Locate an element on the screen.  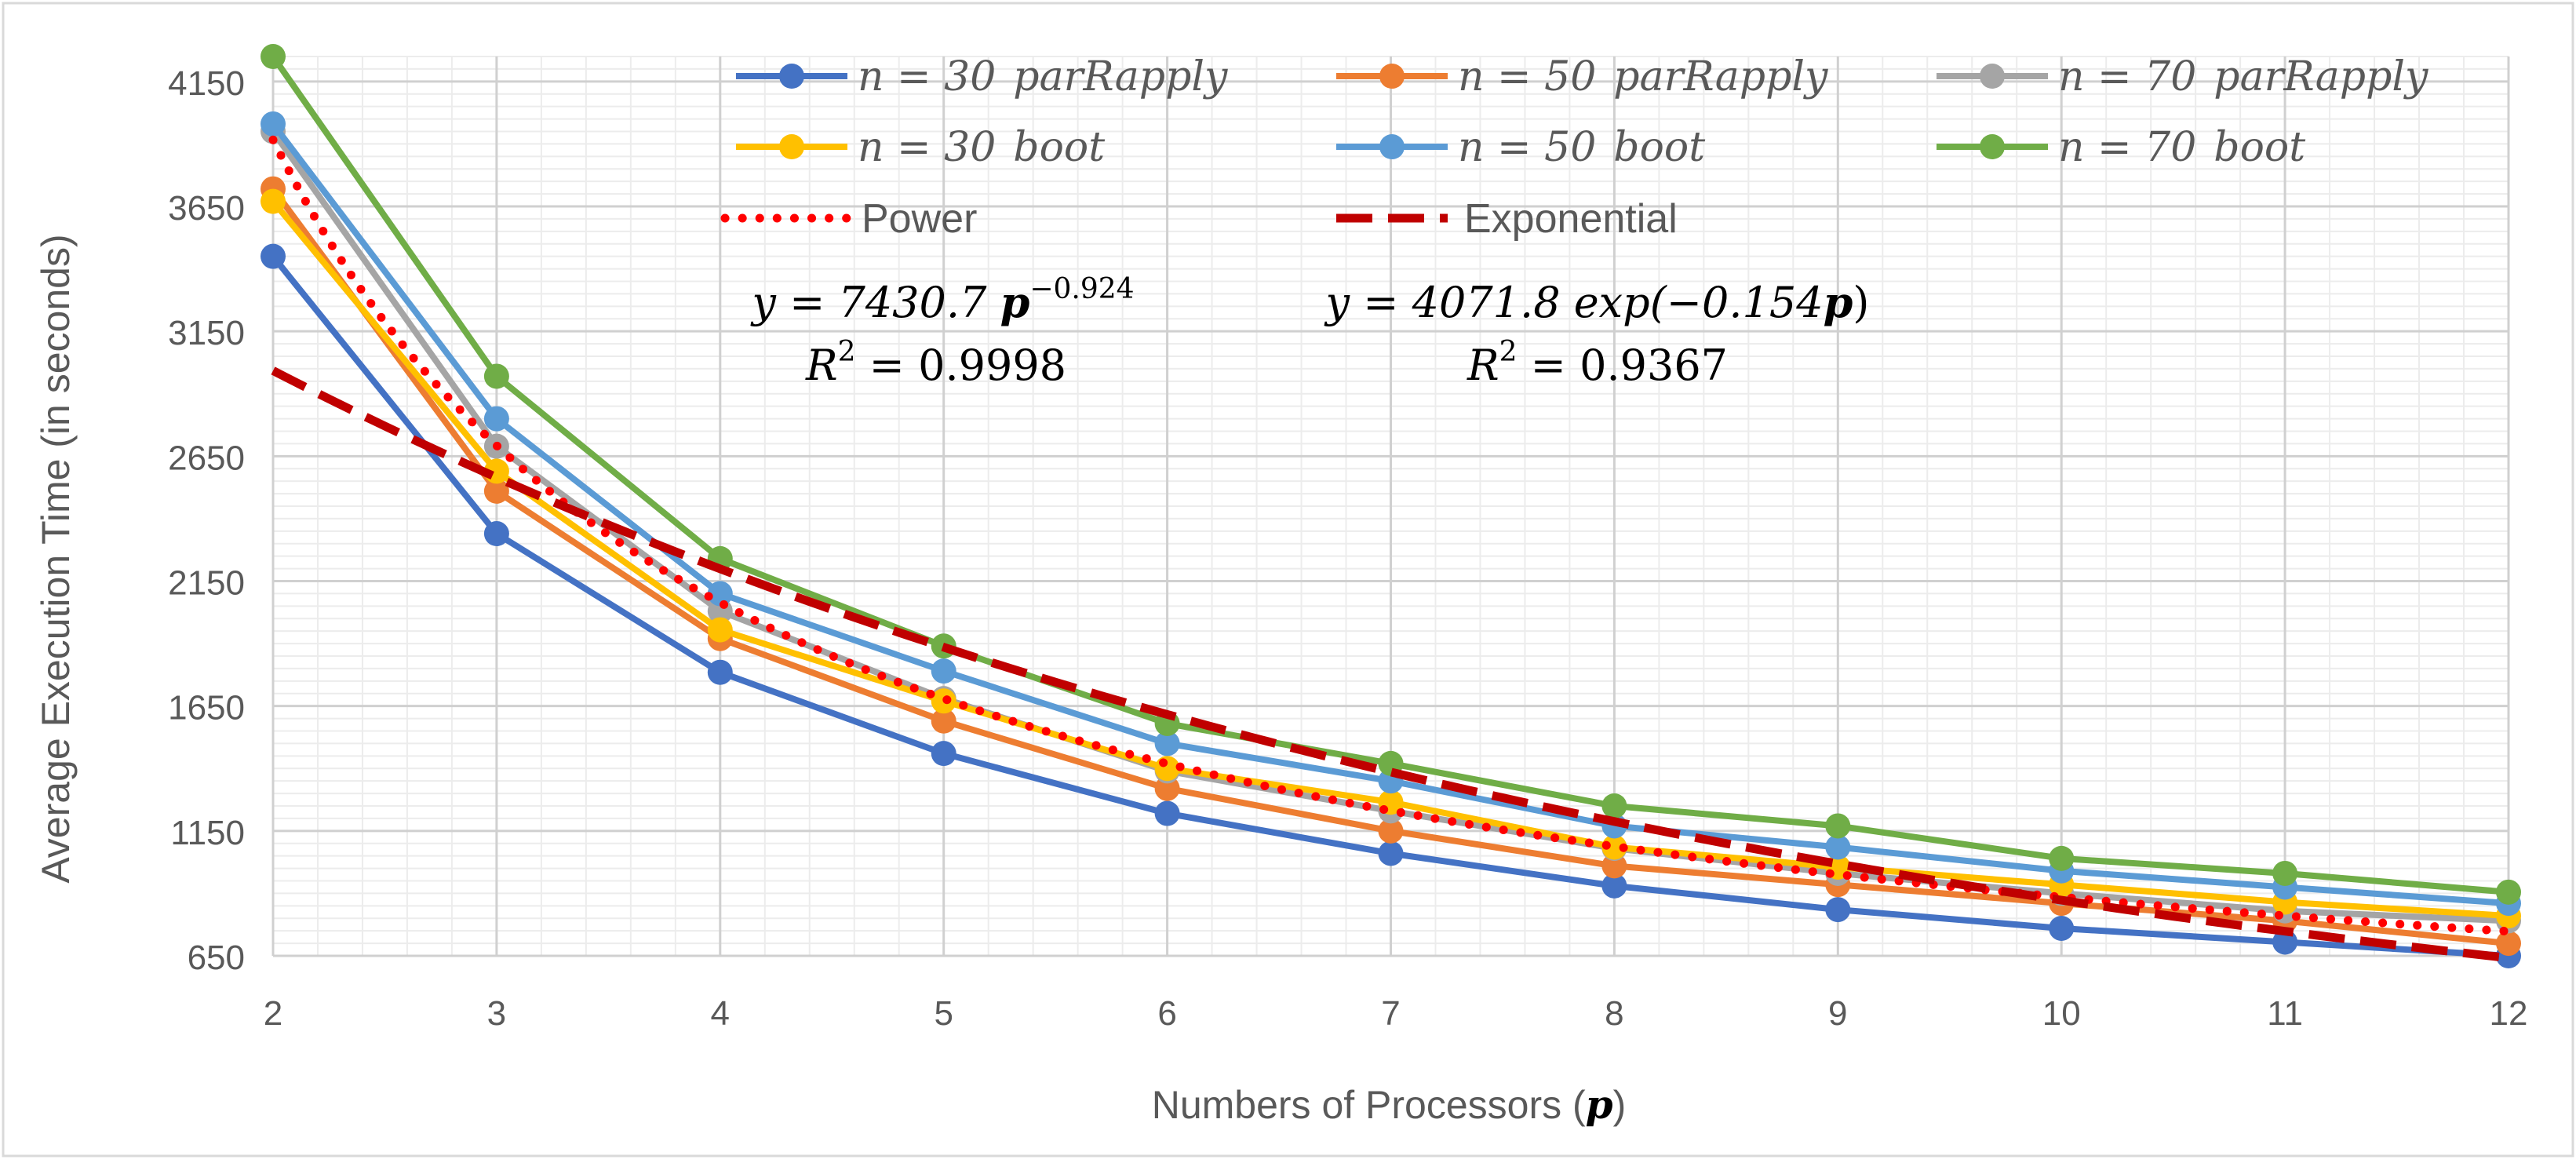
x-tick-label: 4 is located at coordinates (720, 1013).